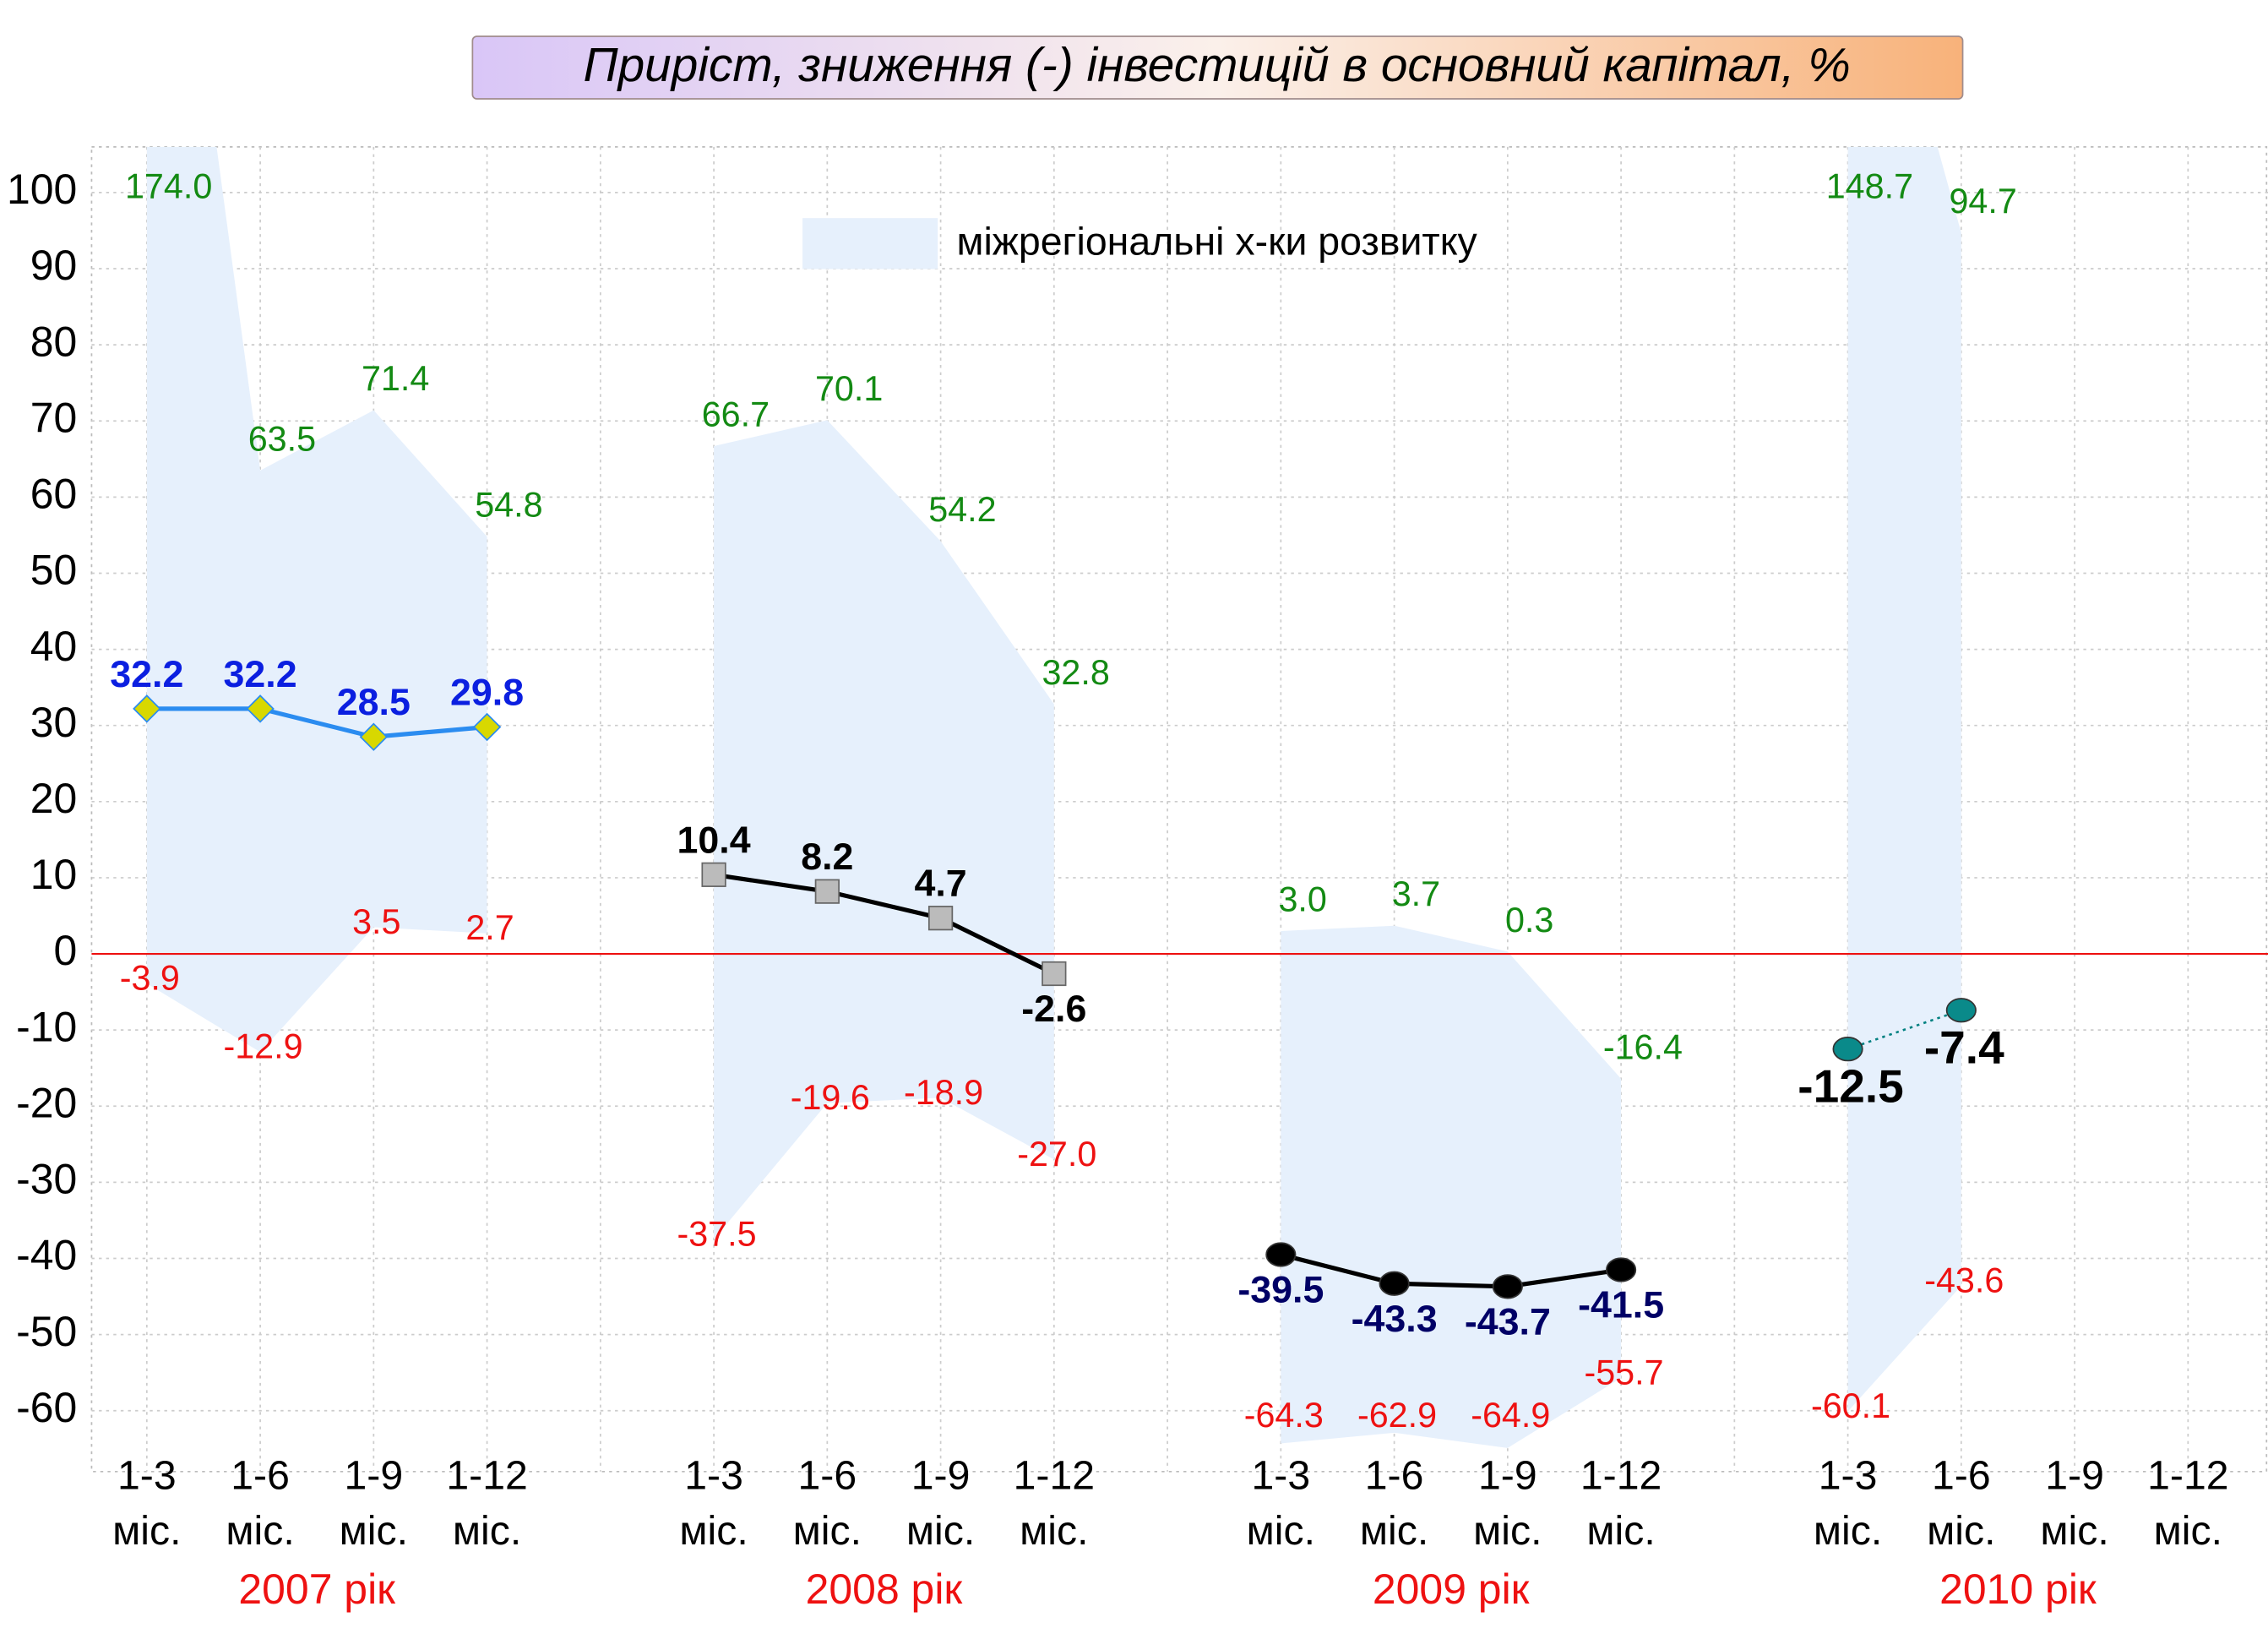 The image size is (2268, 1650). I want to click on y-tick-label: 0, so click(65, 950).